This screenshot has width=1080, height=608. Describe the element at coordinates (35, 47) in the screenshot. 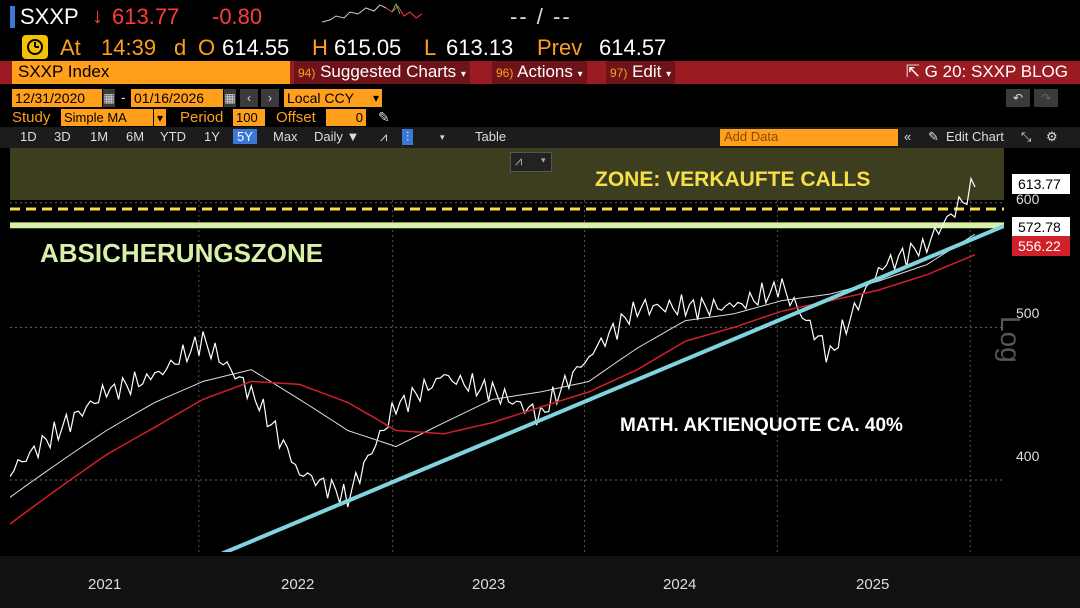

I see `clock-icon` at that location.